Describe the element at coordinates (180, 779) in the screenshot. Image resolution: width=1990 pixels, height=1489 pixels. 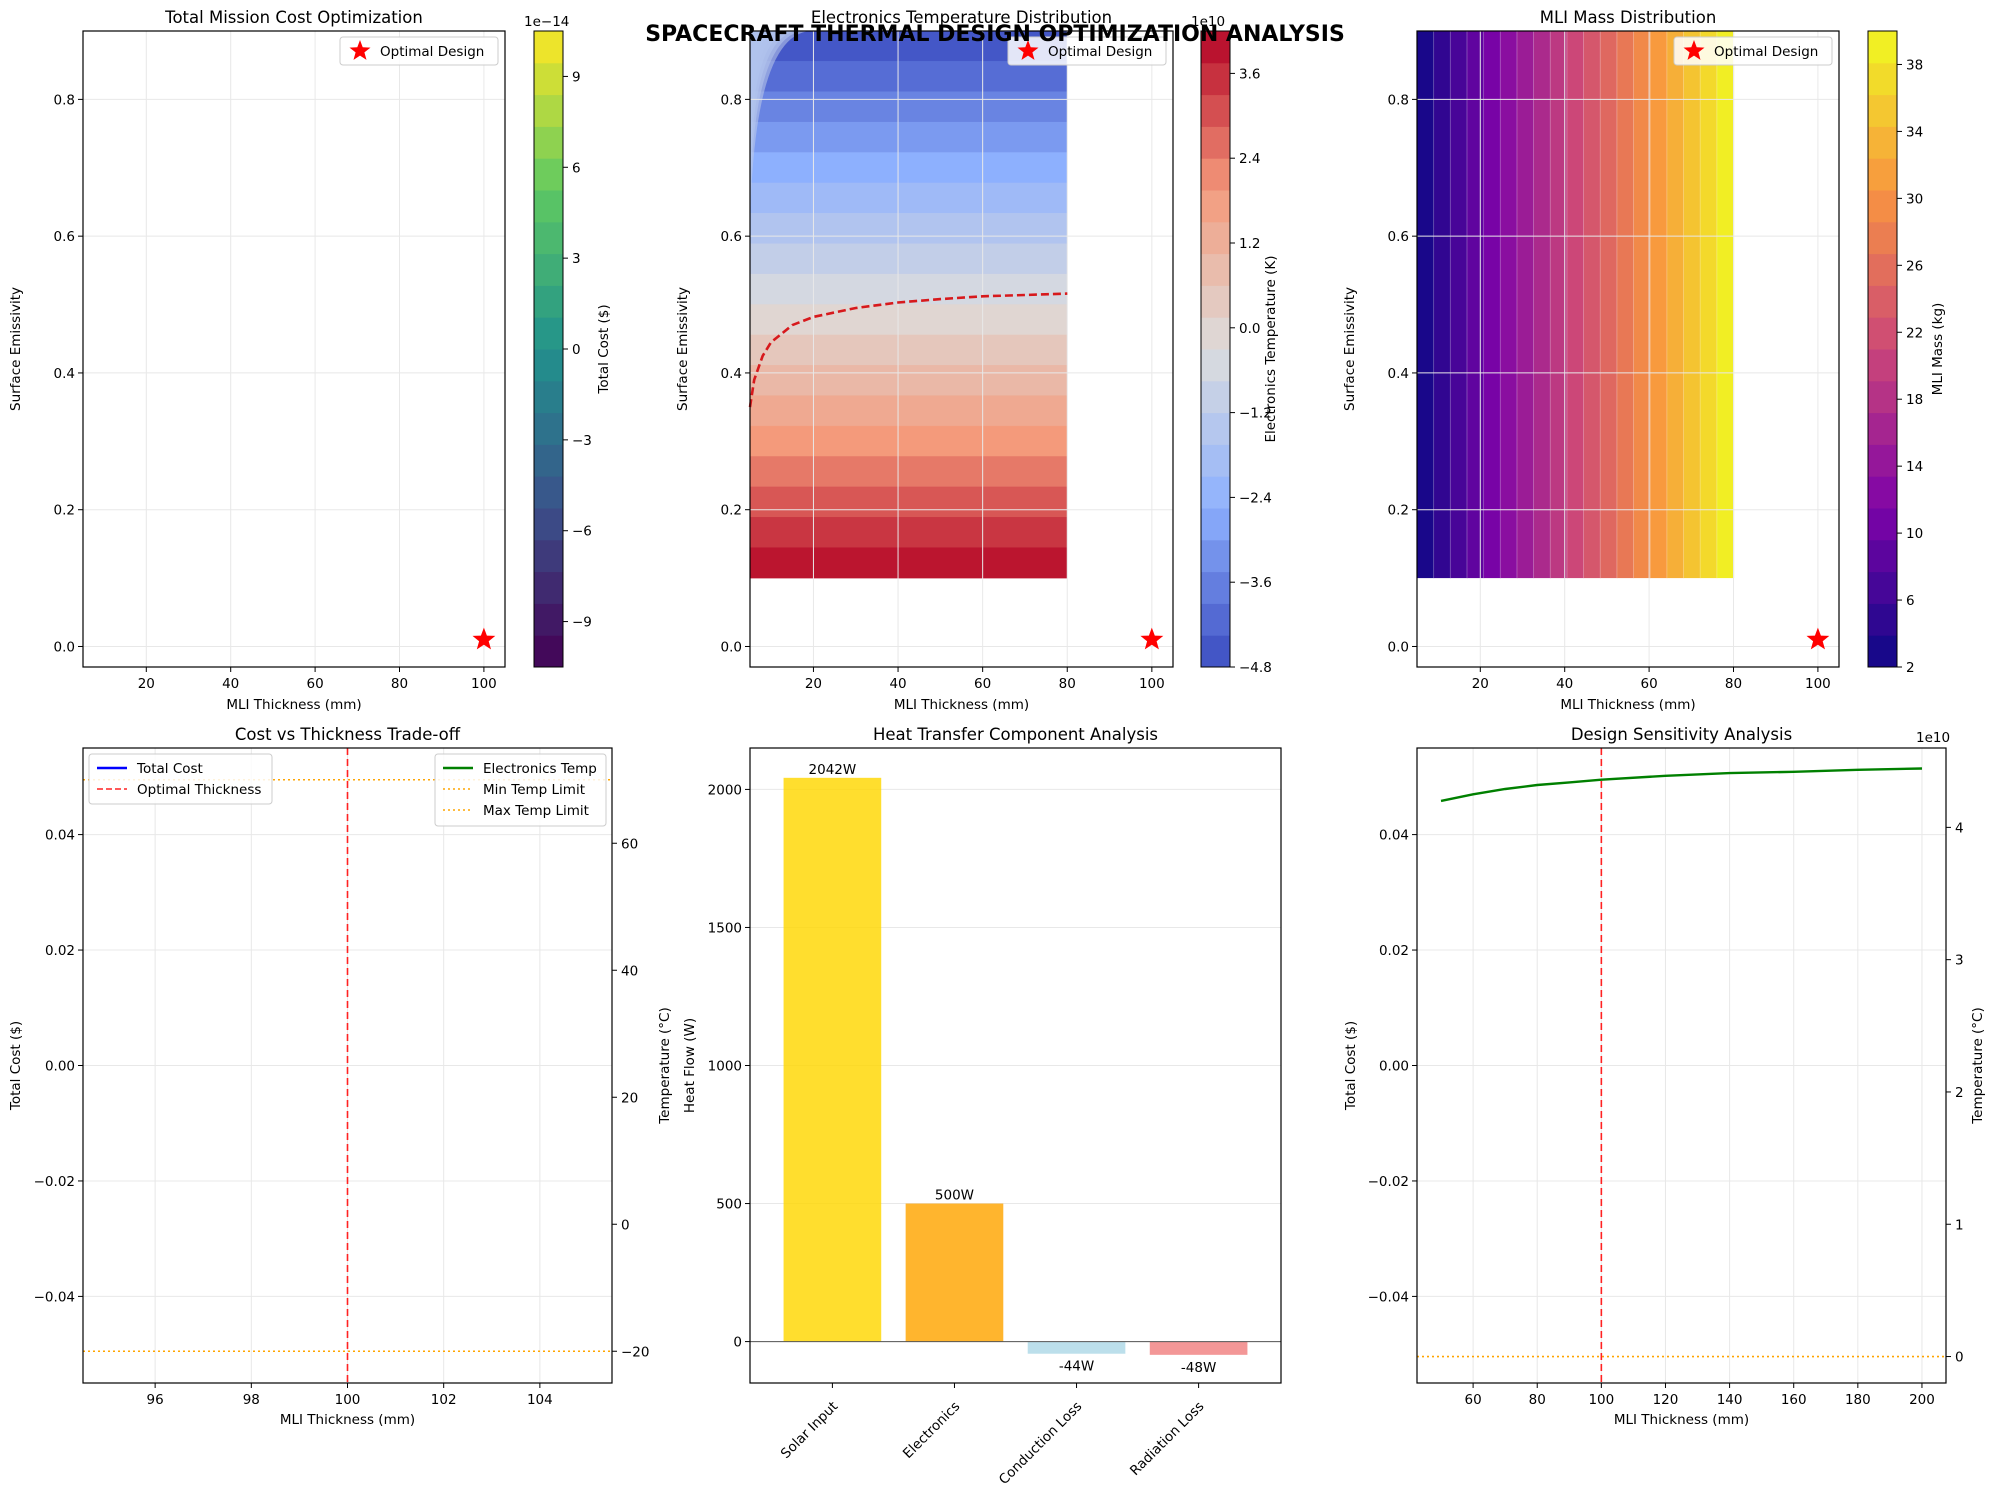
I see `panel4-legend-left` at that location.